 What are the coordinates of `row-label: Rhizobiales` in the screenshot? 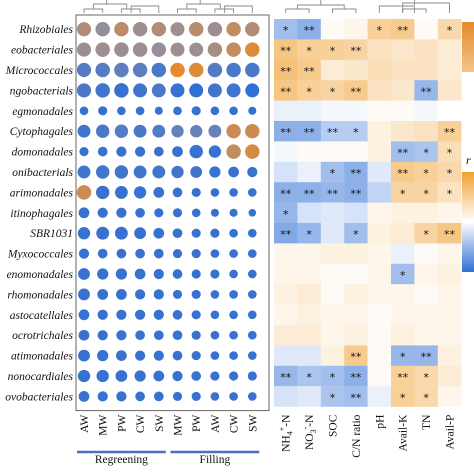 It's located at (45, 30).